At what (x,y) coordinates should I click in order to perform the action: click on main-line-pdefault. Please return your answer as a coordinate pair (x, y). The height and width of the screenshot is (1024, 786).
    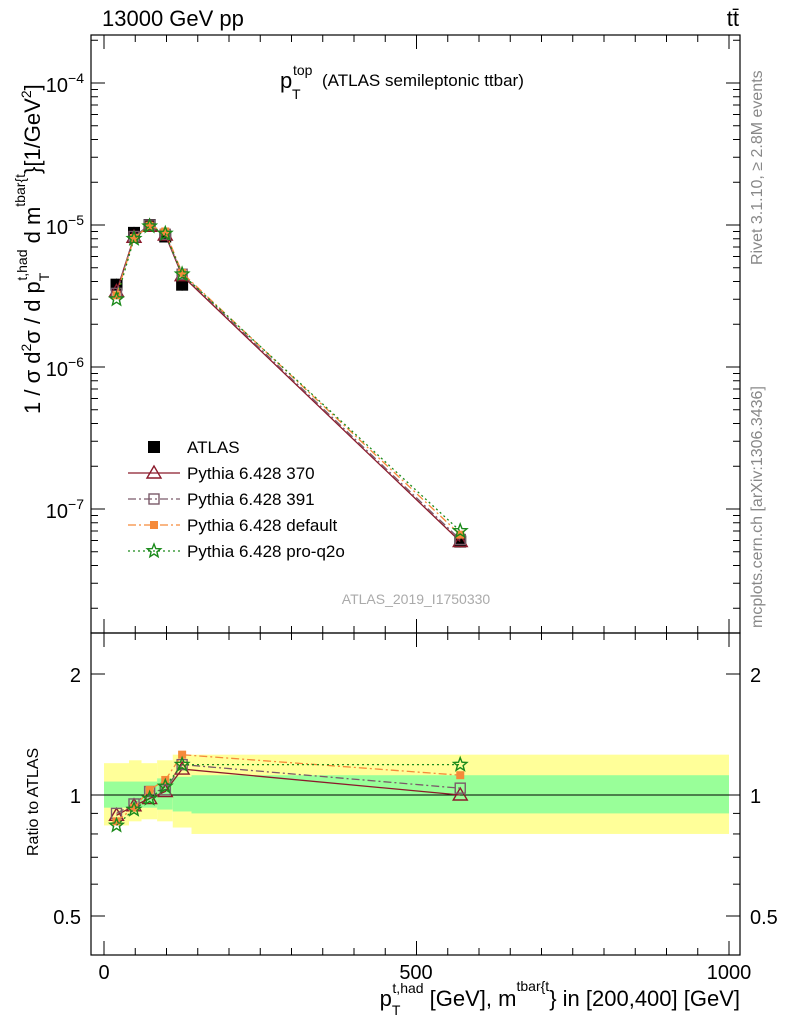
    Looking at the image, I should click on (288, 380).